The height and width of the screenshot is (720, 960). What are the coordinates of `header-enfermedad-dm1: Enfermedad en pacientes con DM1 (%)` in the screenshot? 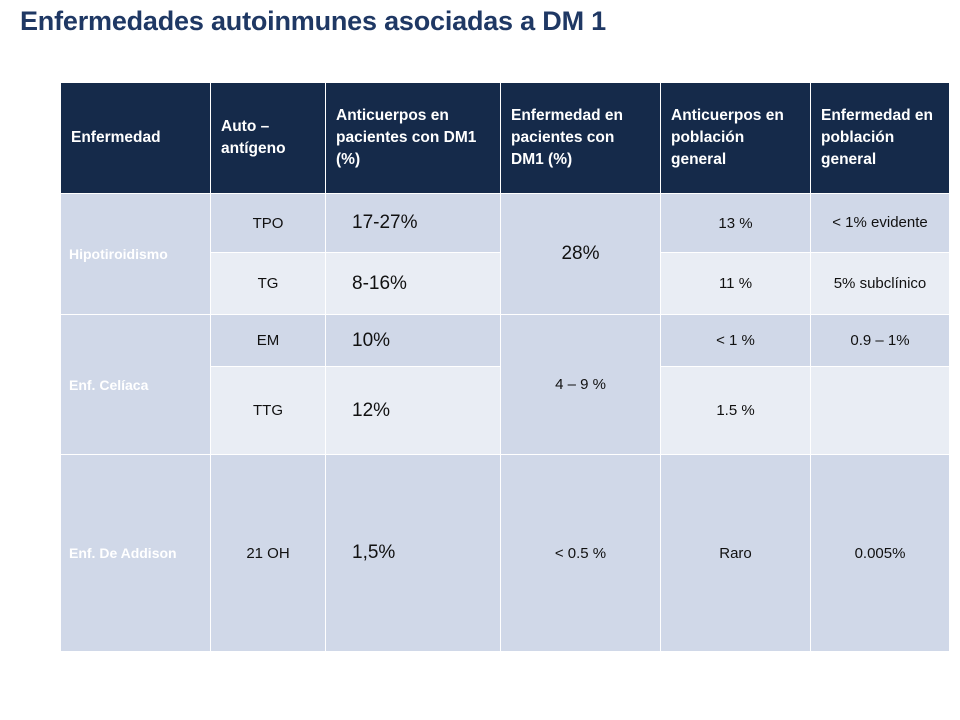 It's located at (580, 138).